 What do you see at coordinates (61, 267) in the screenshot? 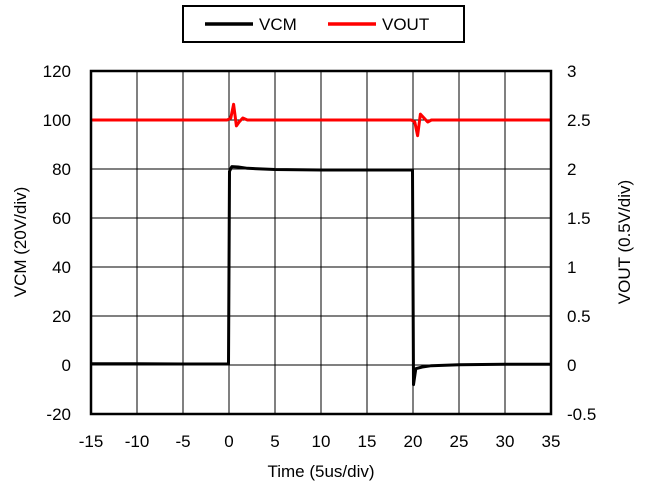
I see `y-left-tick-label: 40` at bounding box center [61, 267].